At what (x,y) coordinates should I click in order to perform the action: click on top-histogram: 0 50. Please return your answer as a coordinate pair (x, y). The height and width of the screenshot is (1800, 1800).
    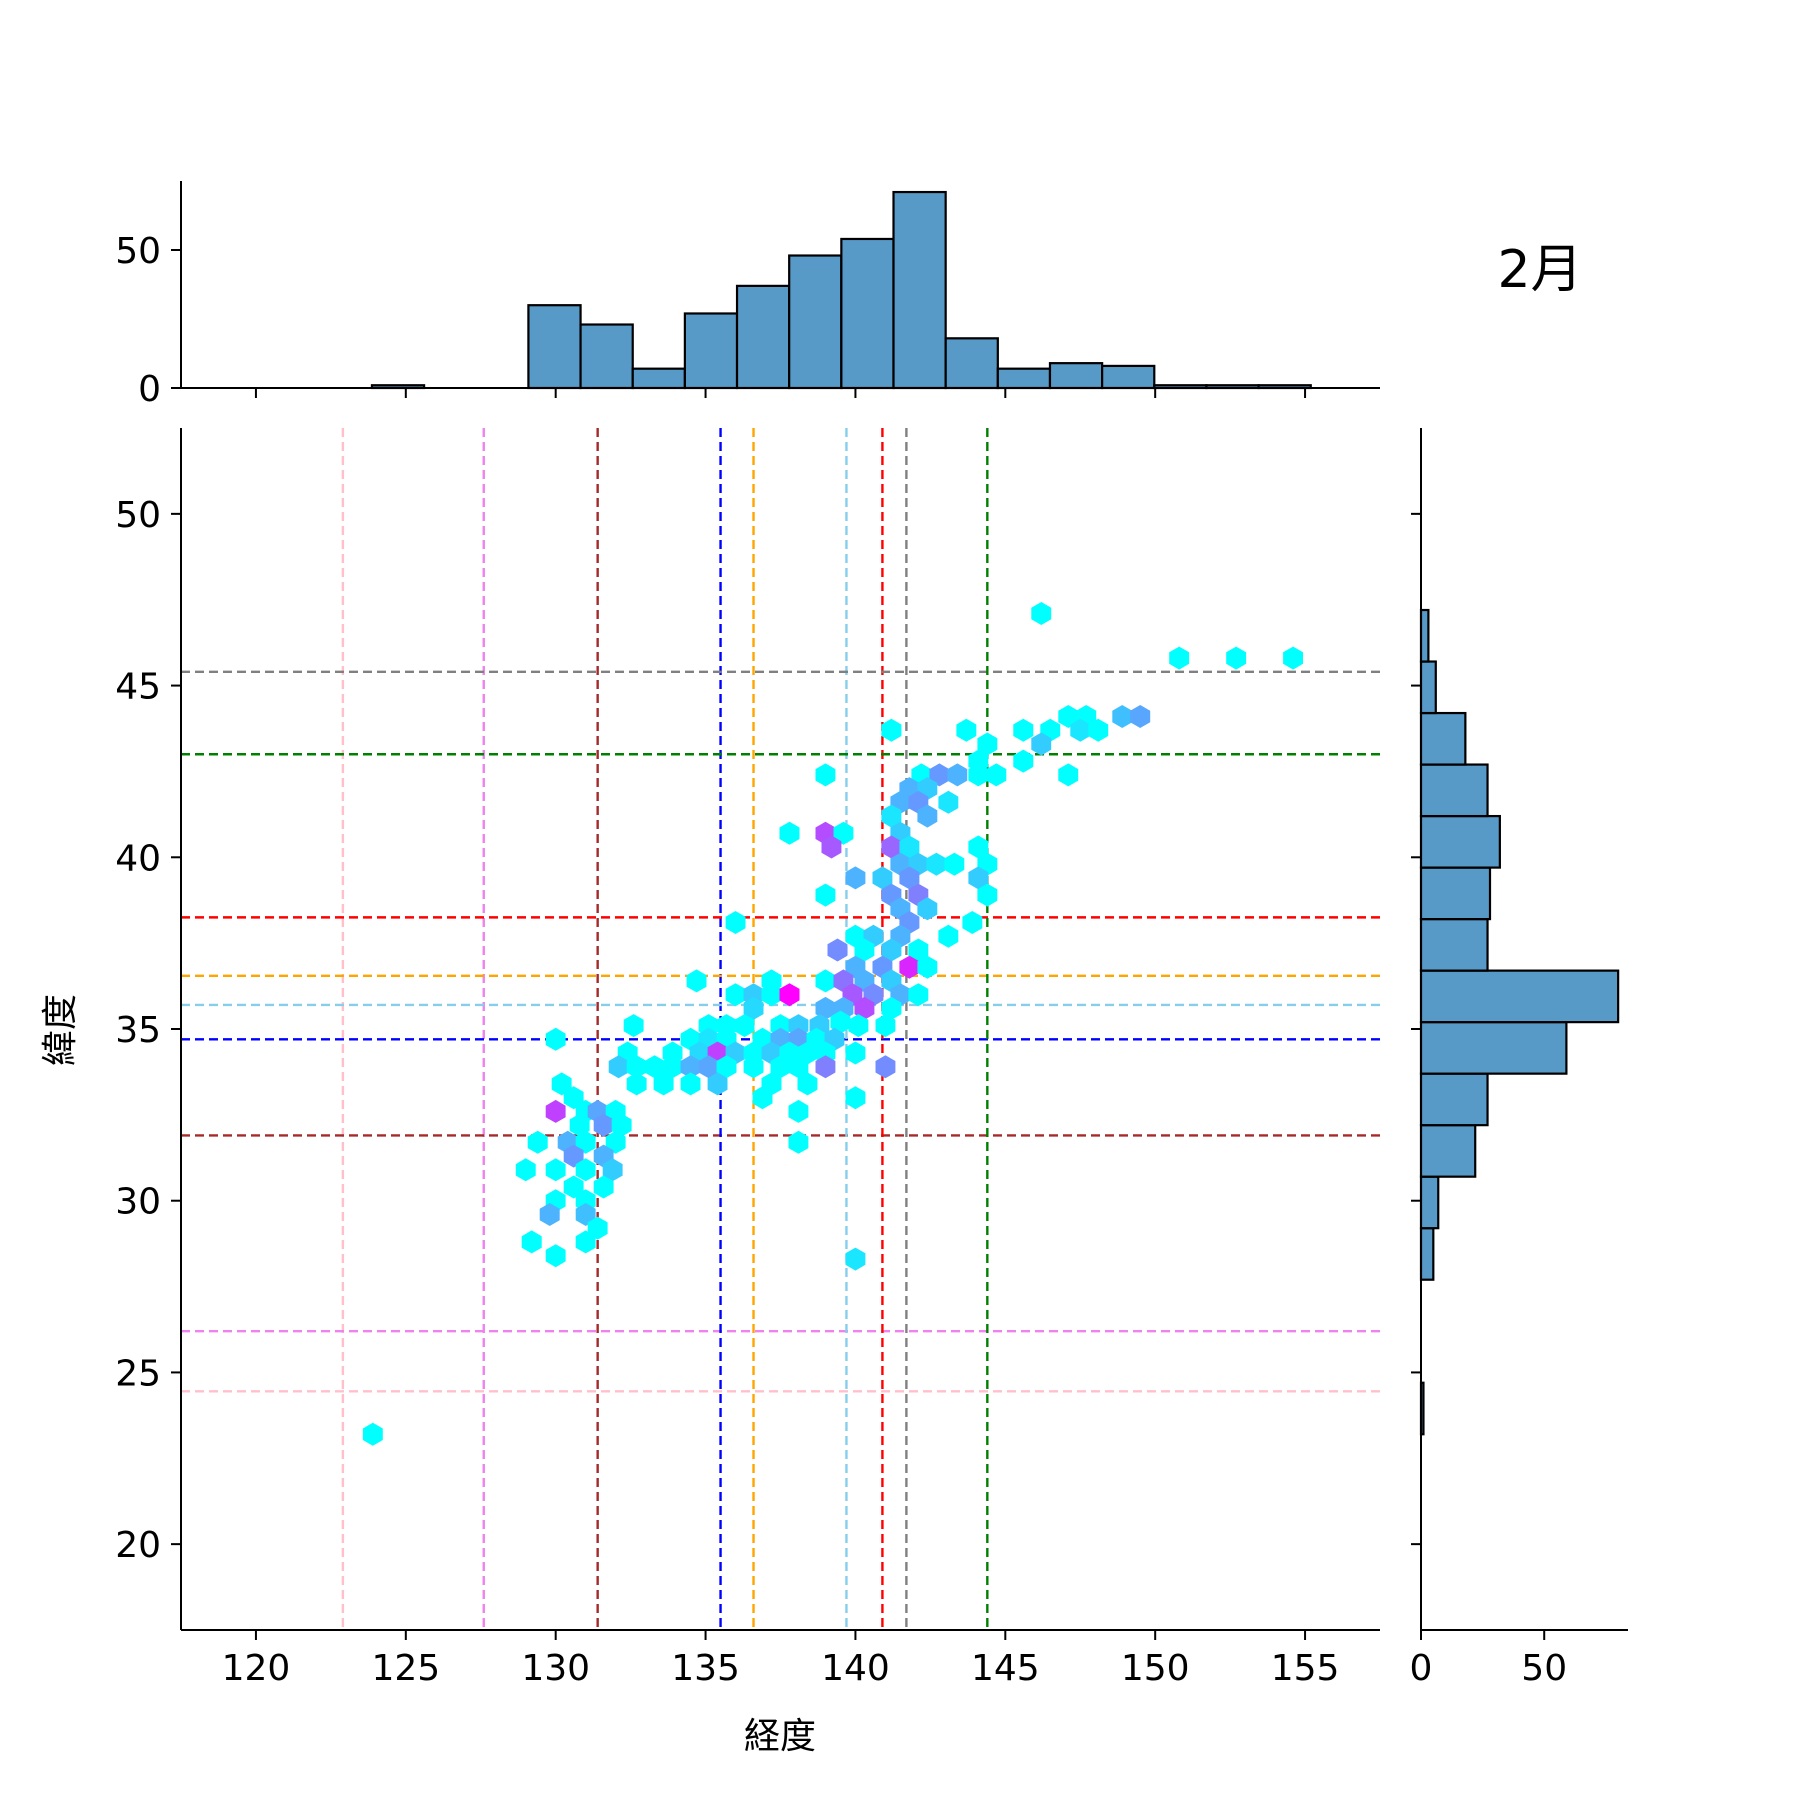
    Looking at the image, I should click on (747, 295).